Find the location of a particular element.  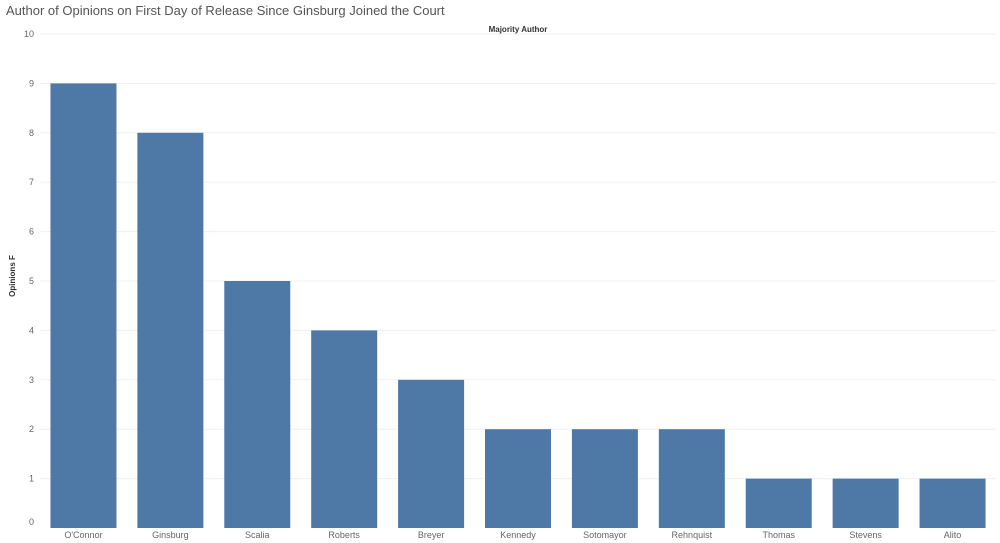

y-tick-label: 10 is located at coordinates (29, 34).